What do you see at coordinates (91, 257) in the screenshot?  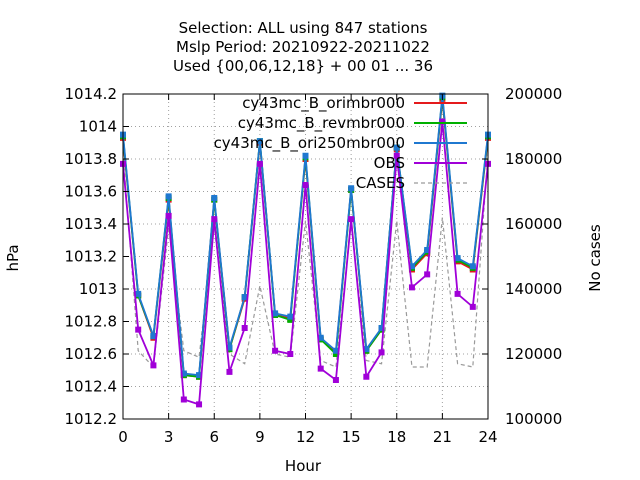 I see `y-tick-label: 1013.2` at bounding box center [91, 257].